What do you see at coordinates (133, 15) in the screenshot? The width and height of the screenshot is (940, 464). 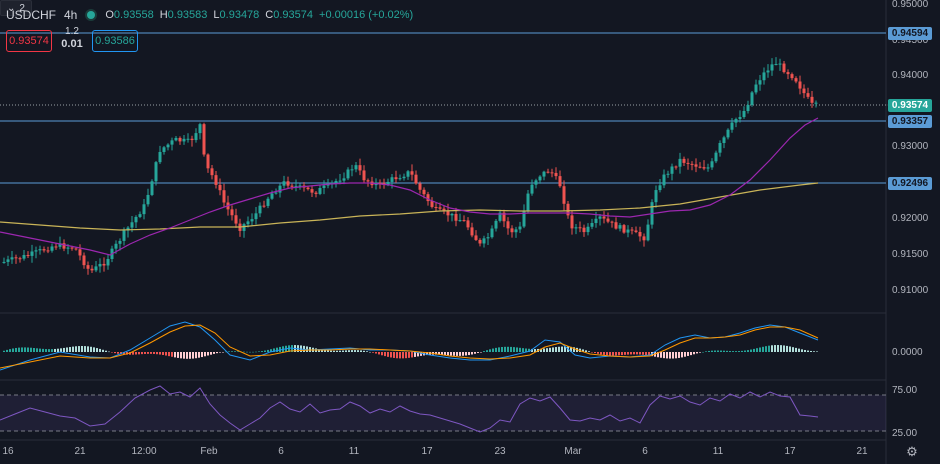 I see `open-value: 0.93558` at bounding box center [133, 15].